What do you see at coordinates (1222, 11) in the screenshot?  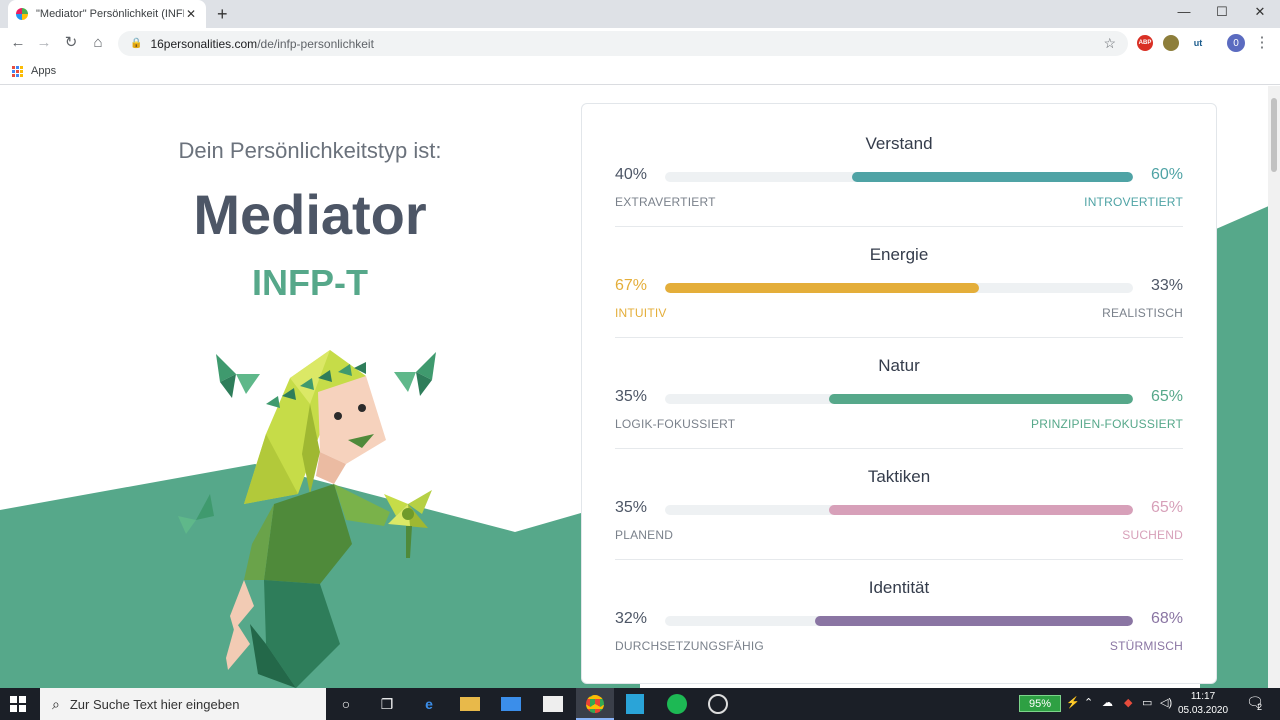 I see `maximize-icon: ☐` at bounding box center [1222, 11].